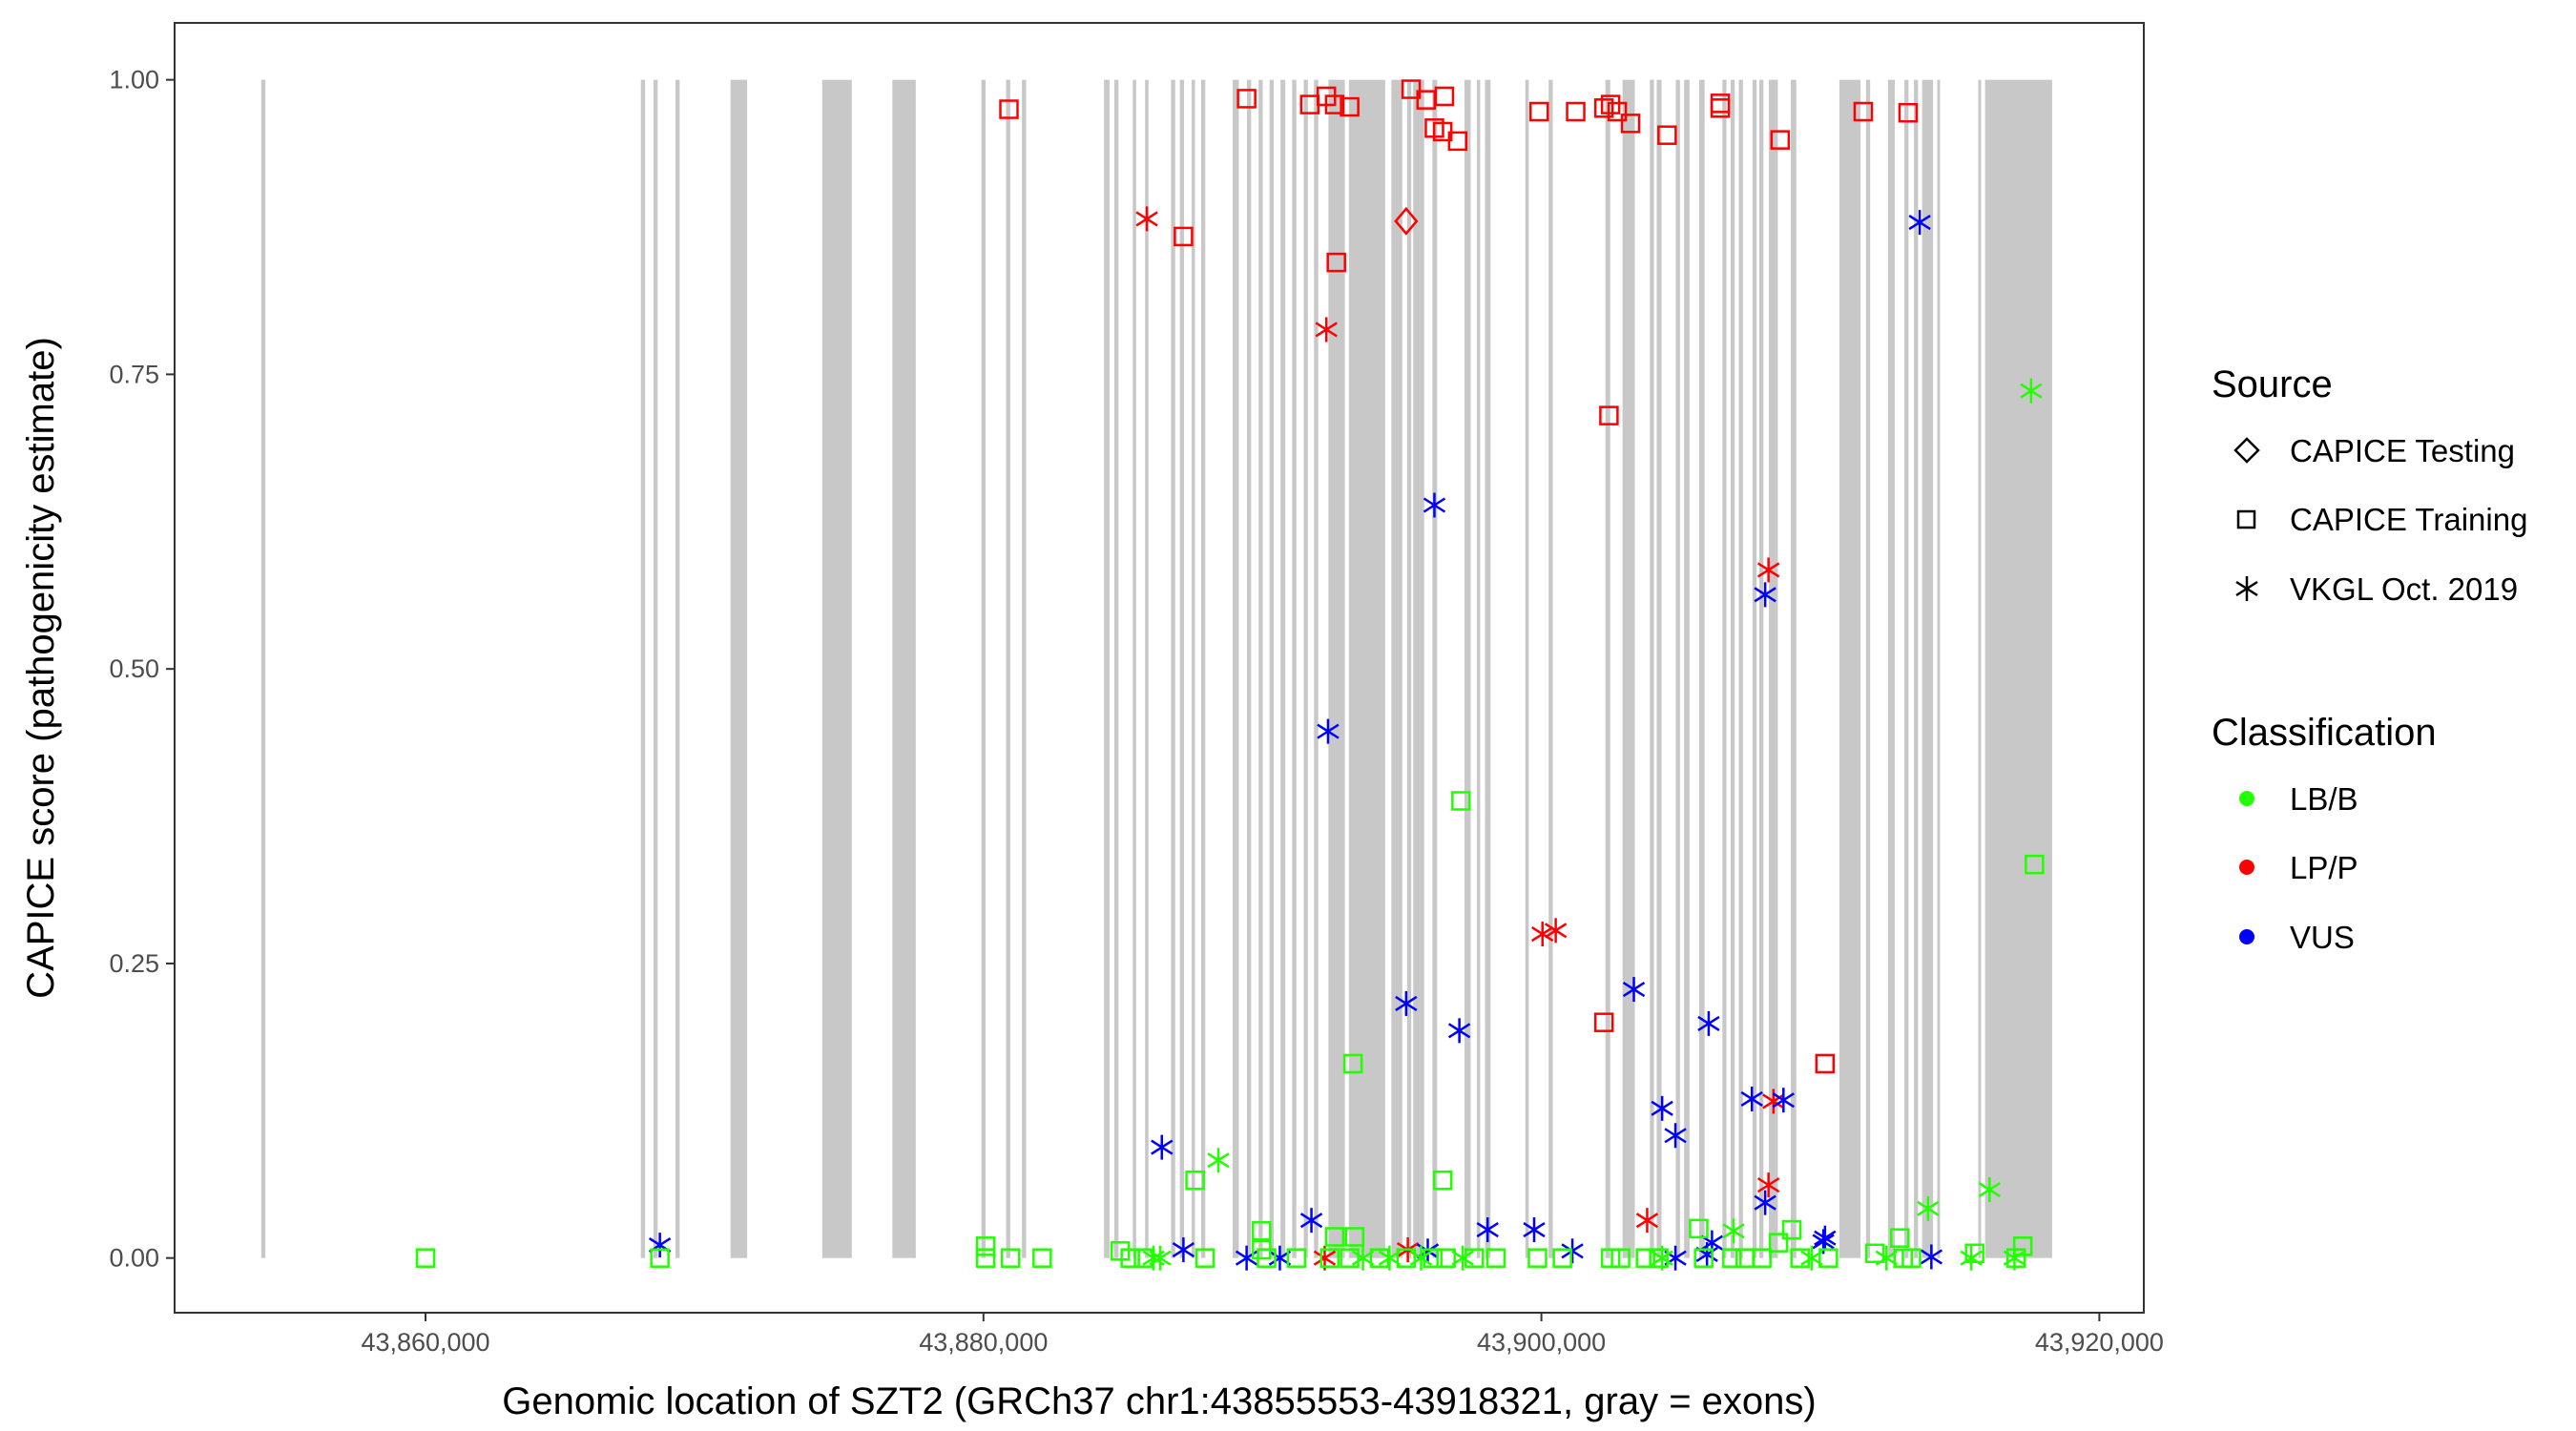  I want to click on legend-label-lpp: LP/P, so click(2324, 867).